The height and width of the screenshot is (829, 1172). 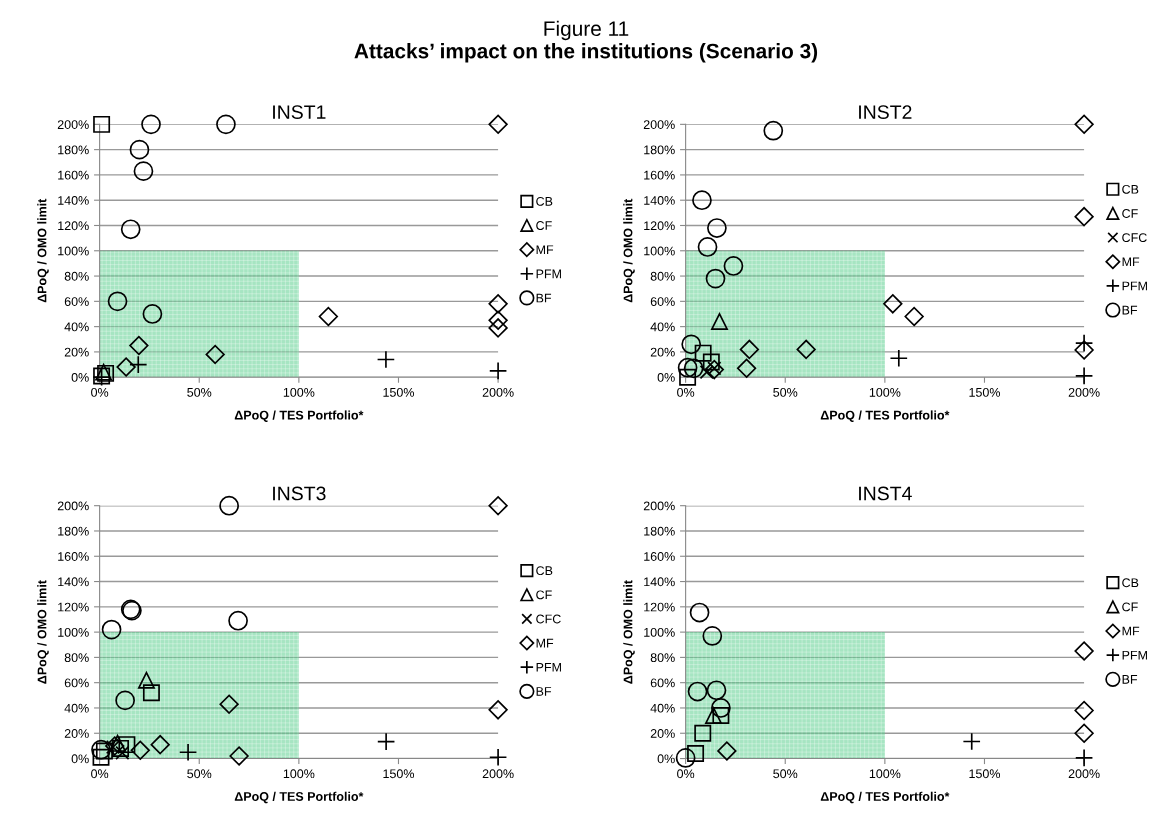 I want to click on chart-title: INST3, so click(x=299, y=493).